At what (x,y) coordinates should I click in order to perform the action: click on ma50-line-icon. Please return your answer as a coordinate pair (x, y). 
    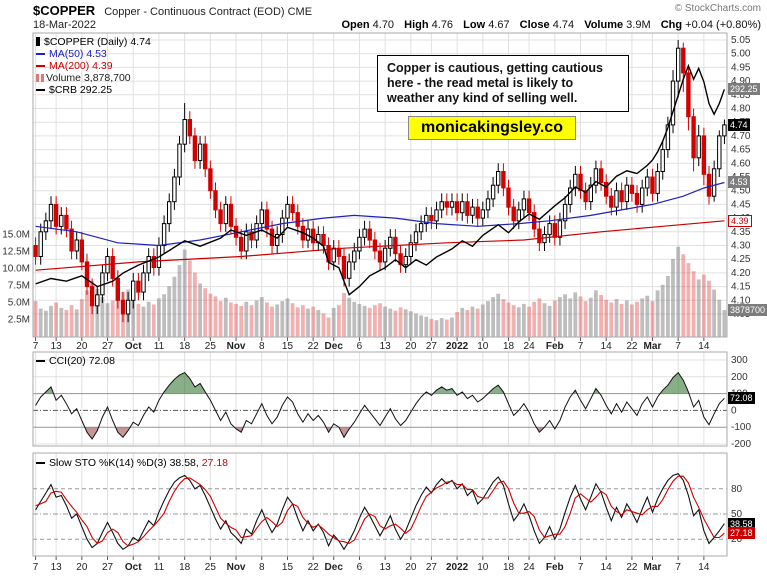
    Looking at the image, I should click on (40, 54).